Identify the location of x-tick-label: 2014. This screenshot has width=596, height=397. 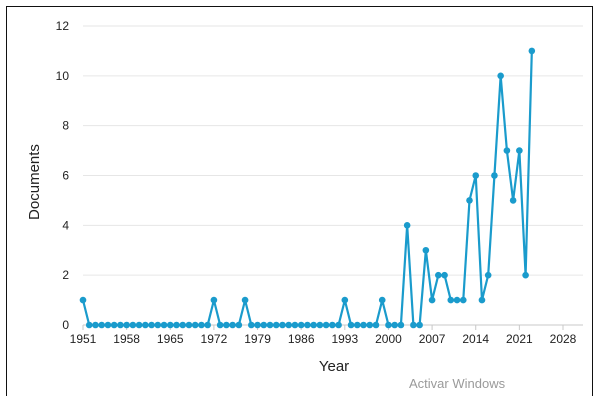
(475, 339).